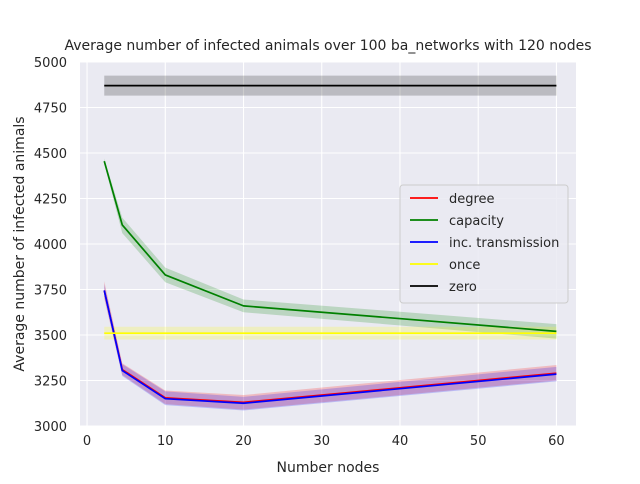 This screenshot has width=640, height=484. I want to click on legend-box, so click(484, 244).